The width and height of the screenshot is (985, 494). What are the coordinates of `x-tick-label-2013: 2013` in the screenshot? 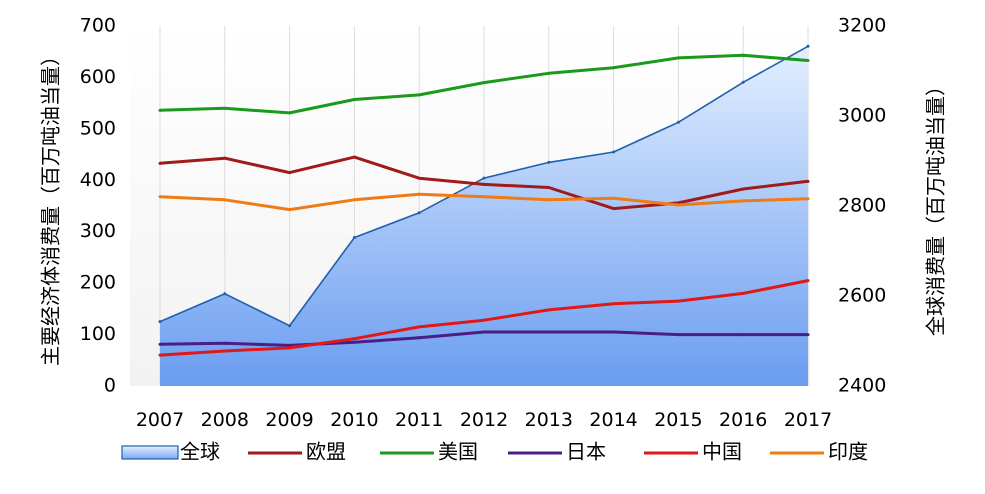 It's located at (549, 420).